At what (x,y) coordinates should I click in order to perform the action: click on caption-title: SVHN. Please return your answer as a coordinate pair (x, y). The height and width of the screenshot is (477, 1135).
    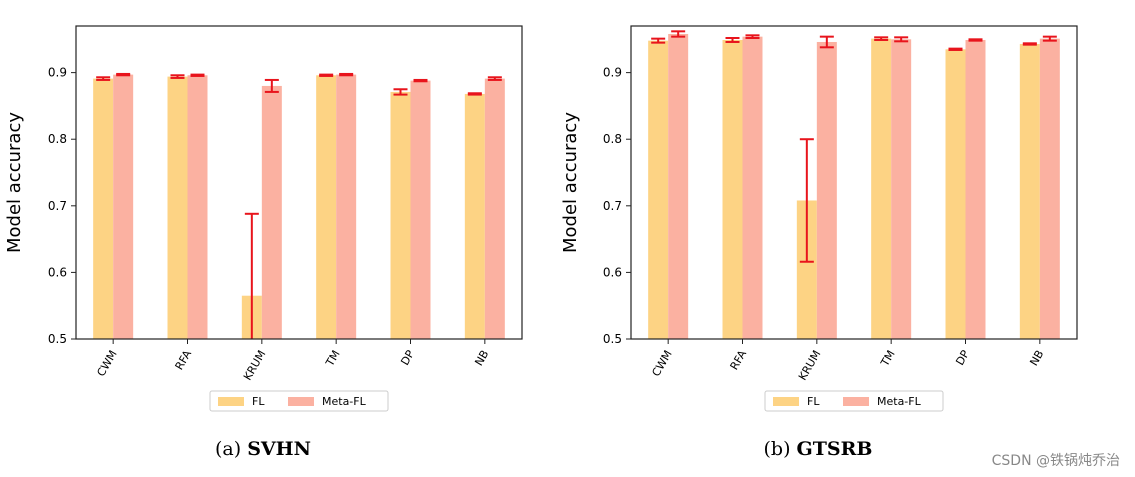
    Looking at the image, I should click on (279, 449).